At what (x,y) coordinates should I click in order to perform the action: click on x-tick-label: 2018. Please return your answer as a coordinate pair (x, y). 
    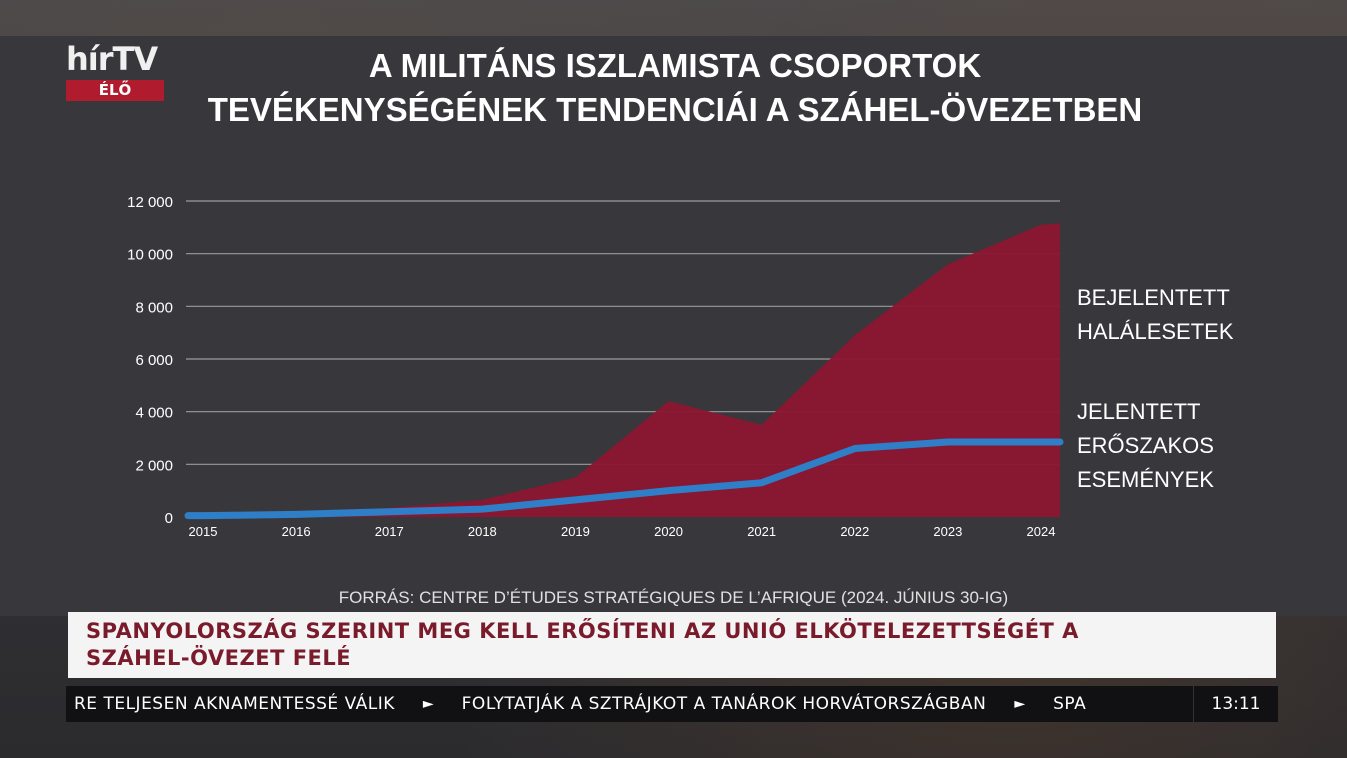
    Looking at the image, I should click on (482, 531).